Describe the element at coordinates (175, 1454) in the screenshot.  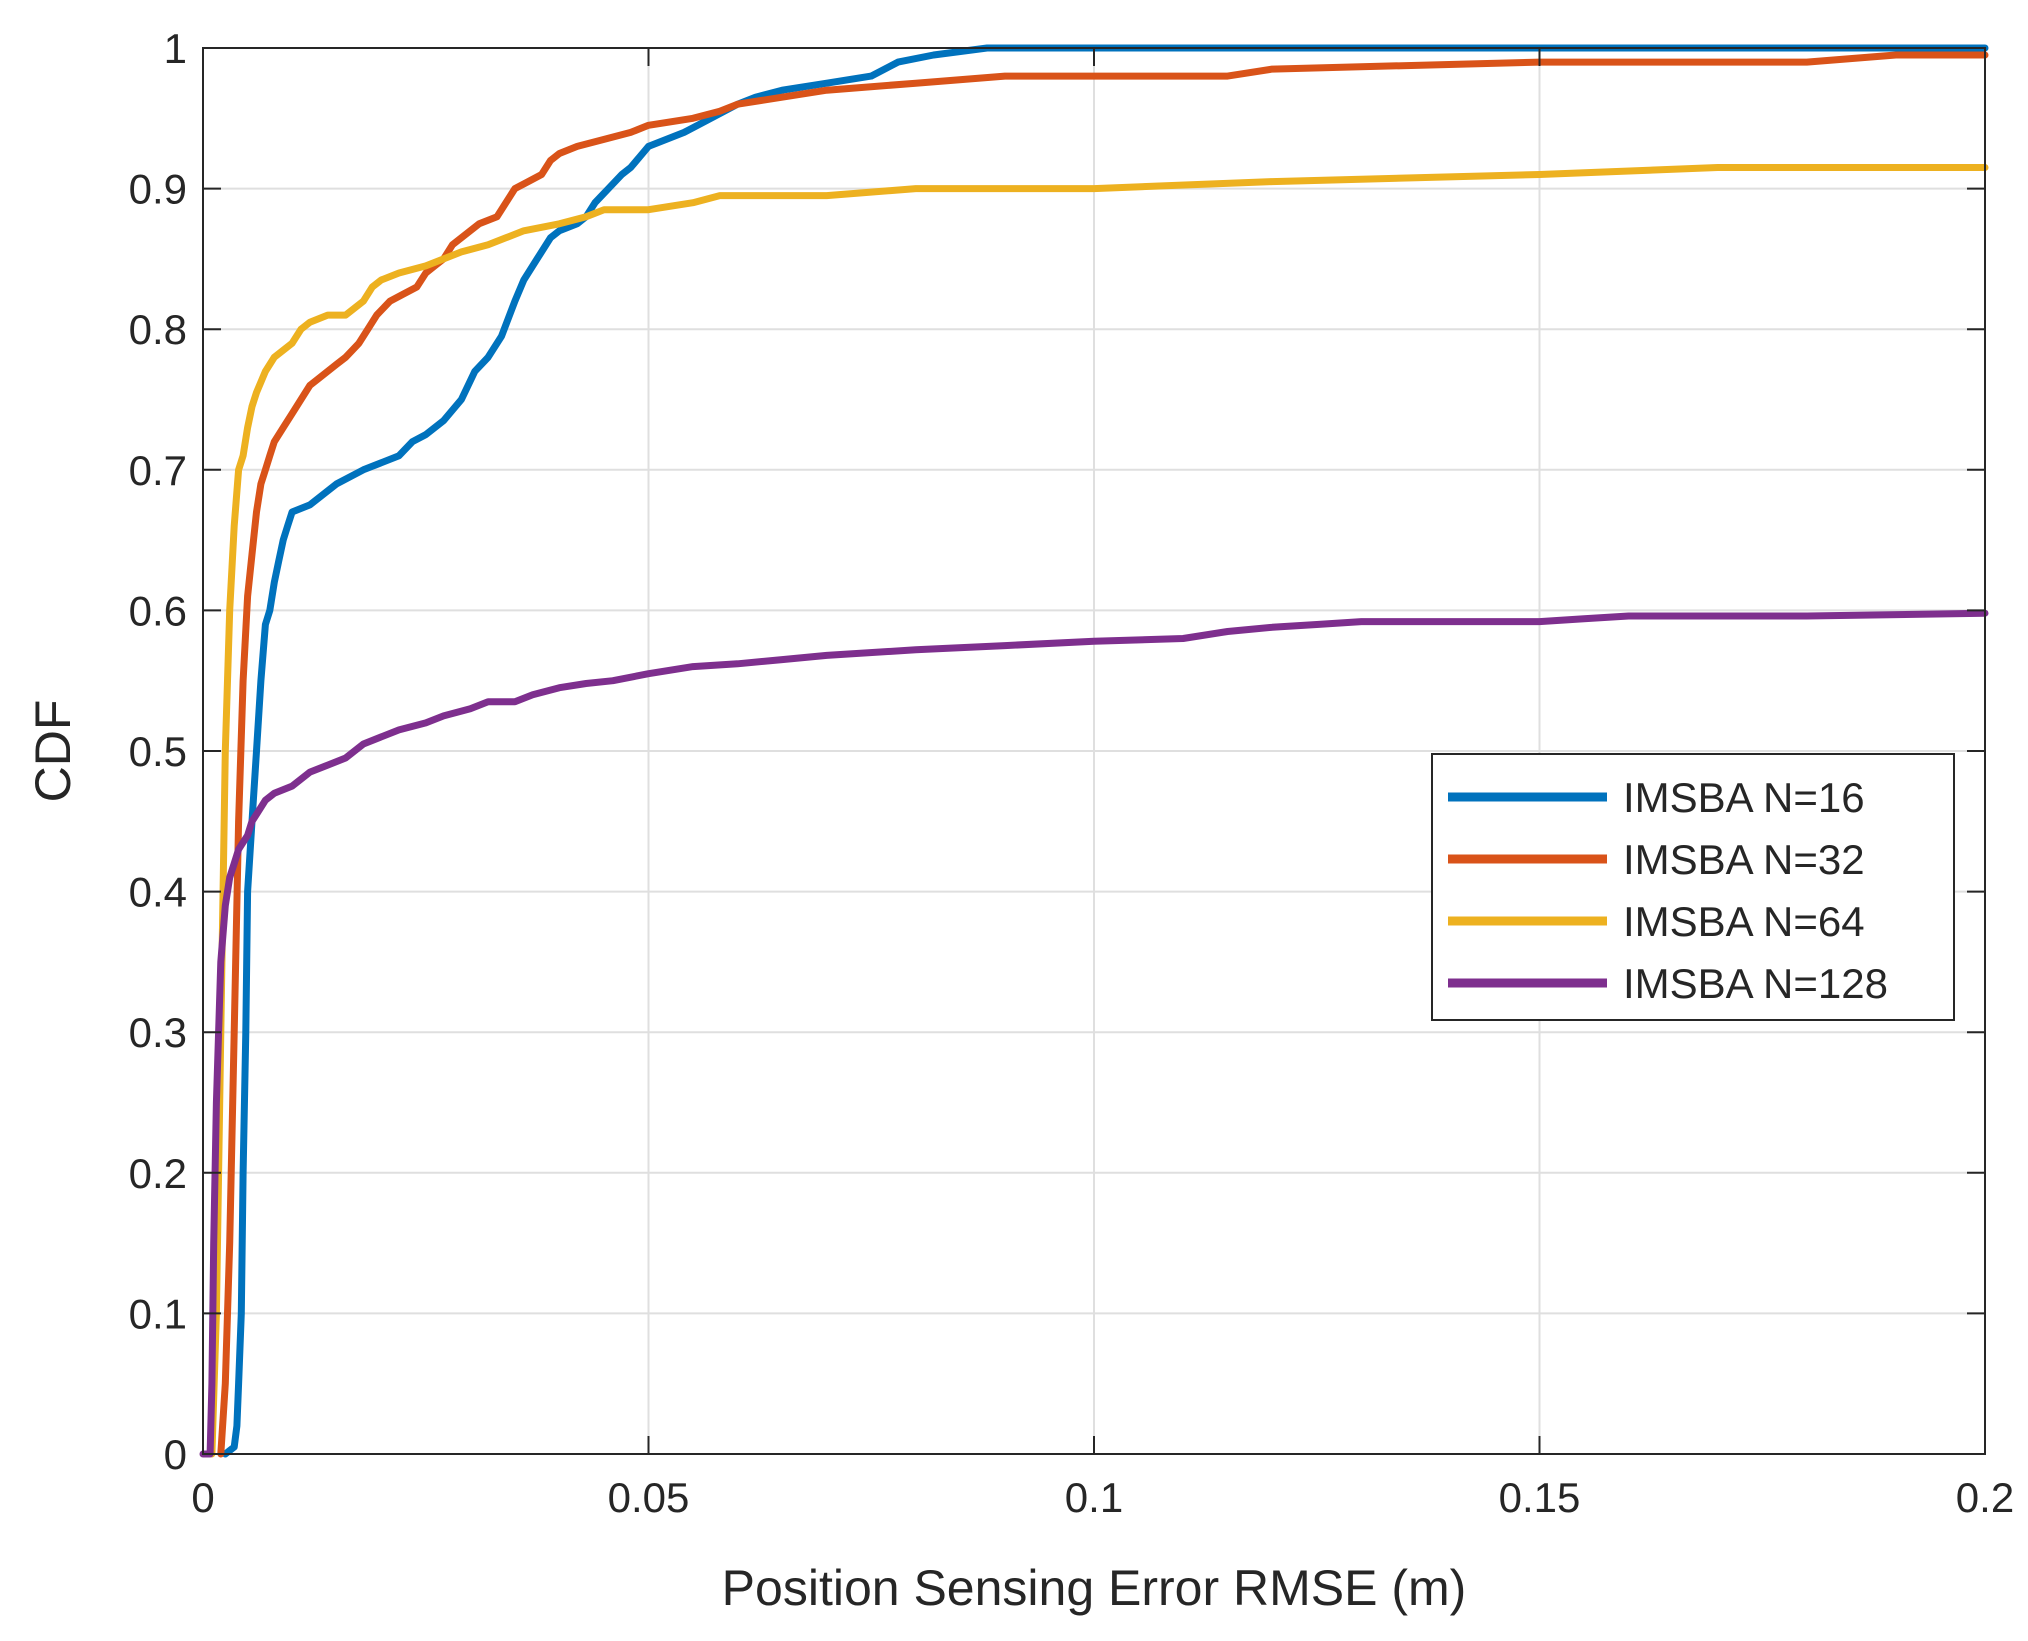
I see `y-tick-label: 0` at that location.